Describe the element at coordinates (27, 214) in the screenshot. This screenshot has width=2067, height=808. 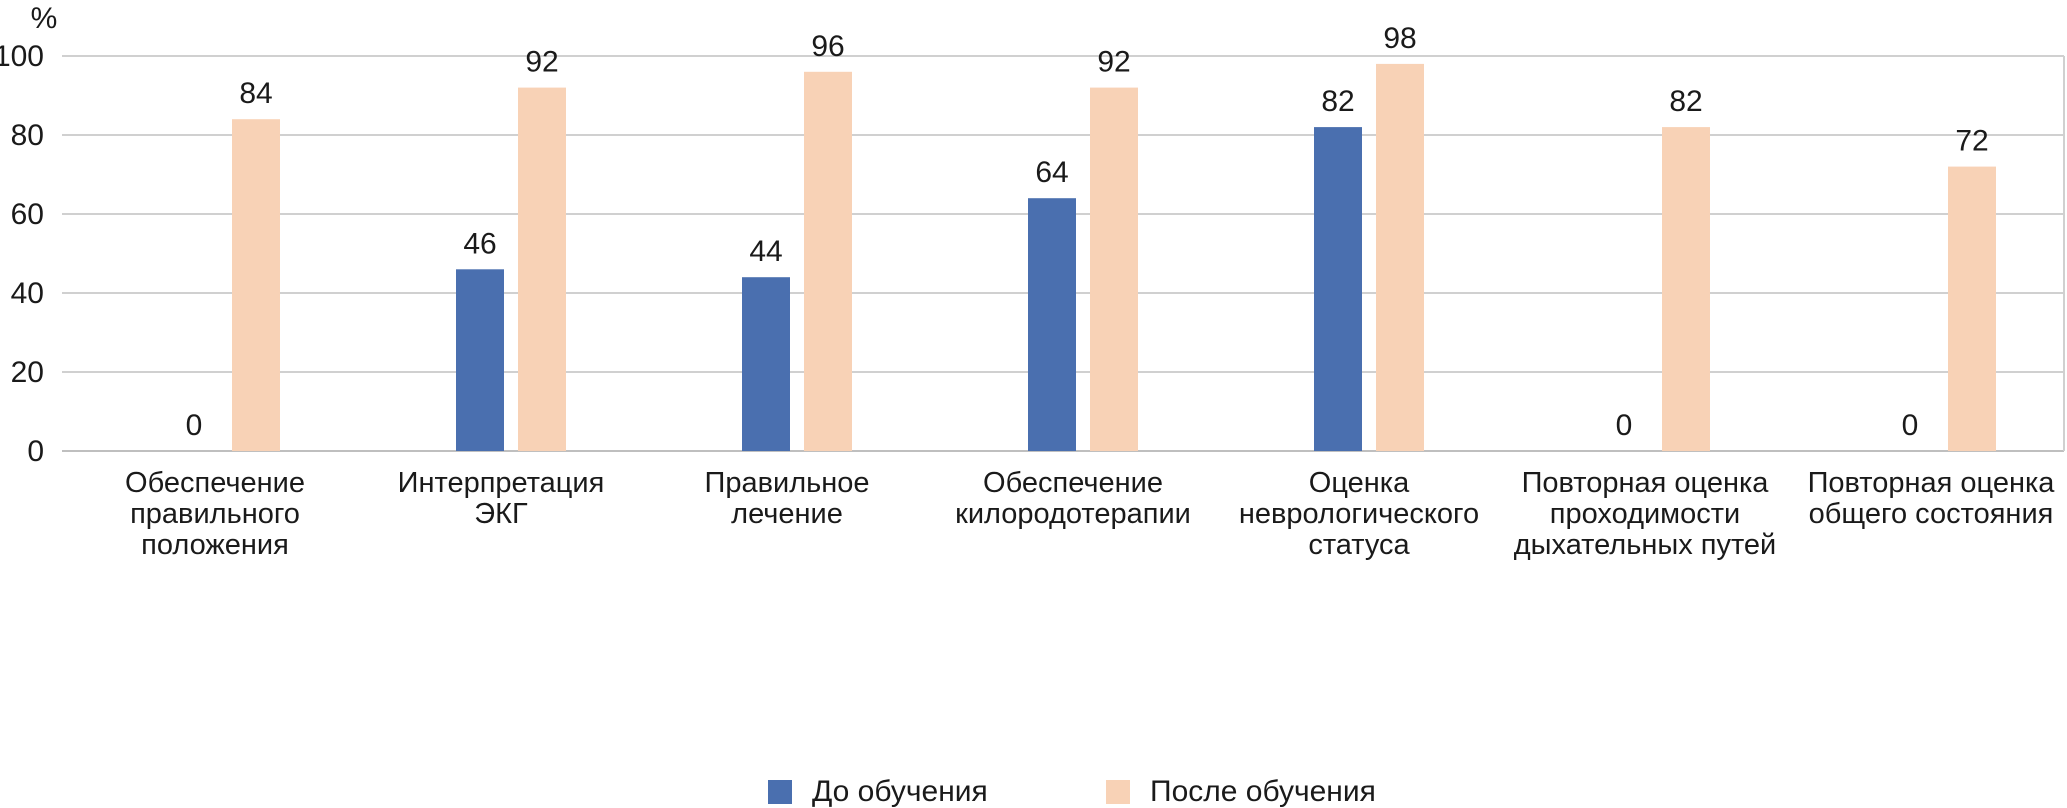
I see `y-tick-label: 60` at that location.